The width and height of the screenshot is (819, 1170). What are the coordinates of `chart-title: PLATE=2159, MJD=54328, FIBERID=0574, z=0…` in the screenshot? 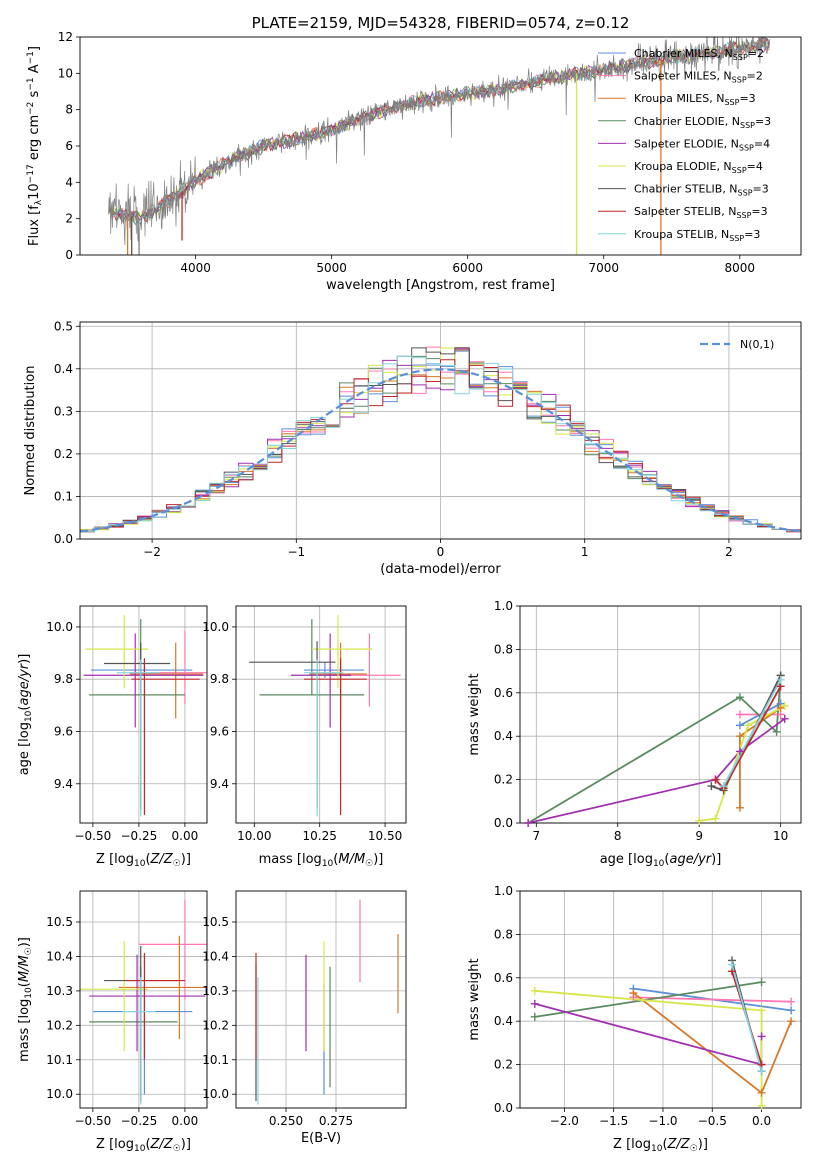 It's located at (441, 23).